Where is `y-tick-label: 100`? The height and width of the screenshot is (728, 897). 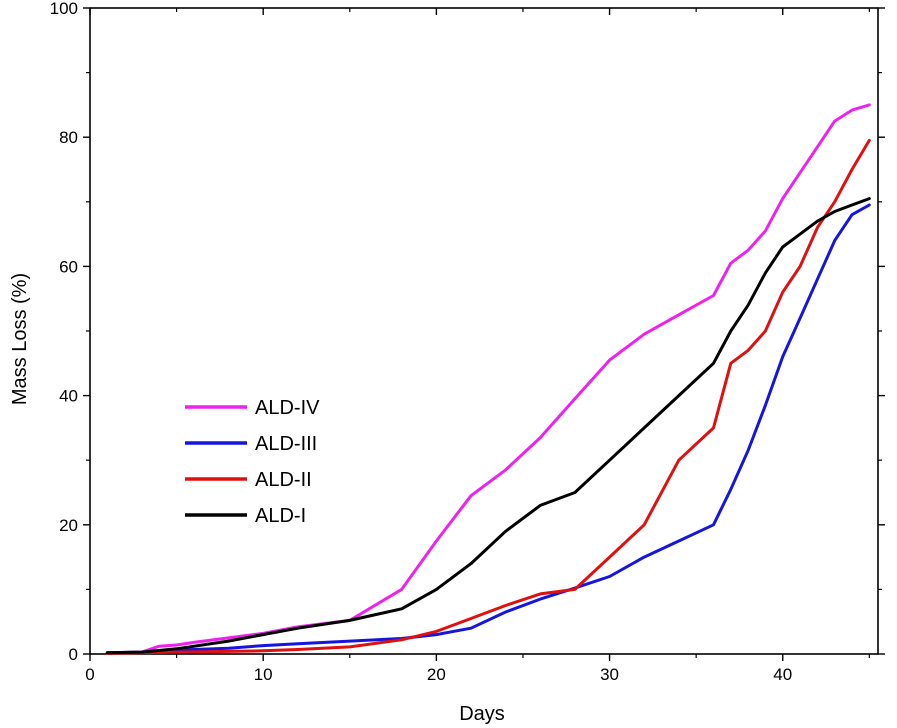
y-tick-label: 100 is located at coordinates (64, 9).